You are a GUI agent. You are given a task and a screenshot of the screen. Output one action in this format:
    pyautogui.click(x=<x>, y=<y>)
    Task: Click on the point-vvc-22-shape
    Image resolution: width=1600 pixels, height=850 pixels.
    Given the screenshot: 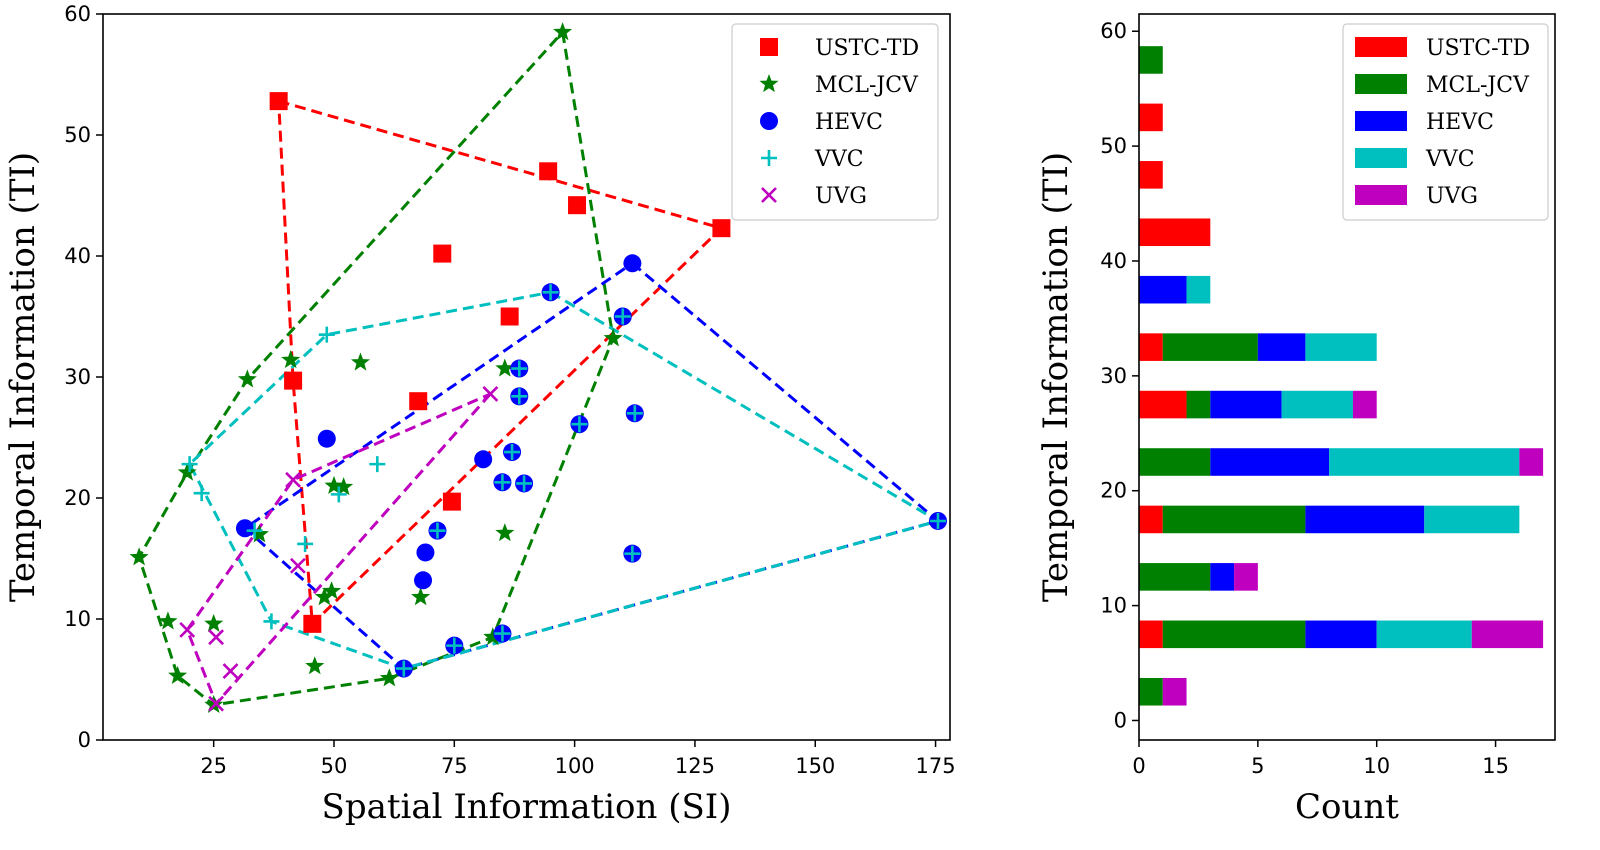 What is the action you would take?
    pyautogui.click(x=403, y=668)
    